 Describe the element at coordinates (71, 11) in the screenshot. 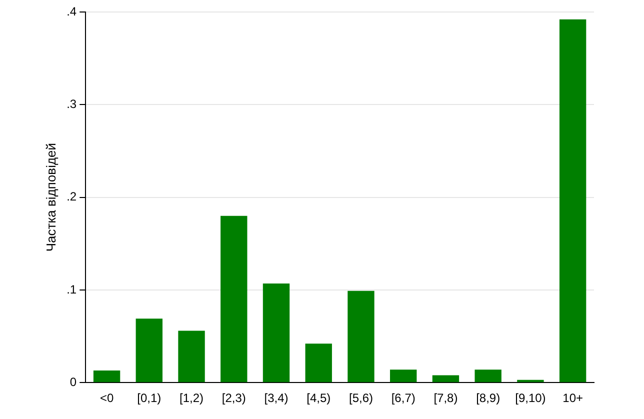

I see `y-tick-label: .4` at that location.